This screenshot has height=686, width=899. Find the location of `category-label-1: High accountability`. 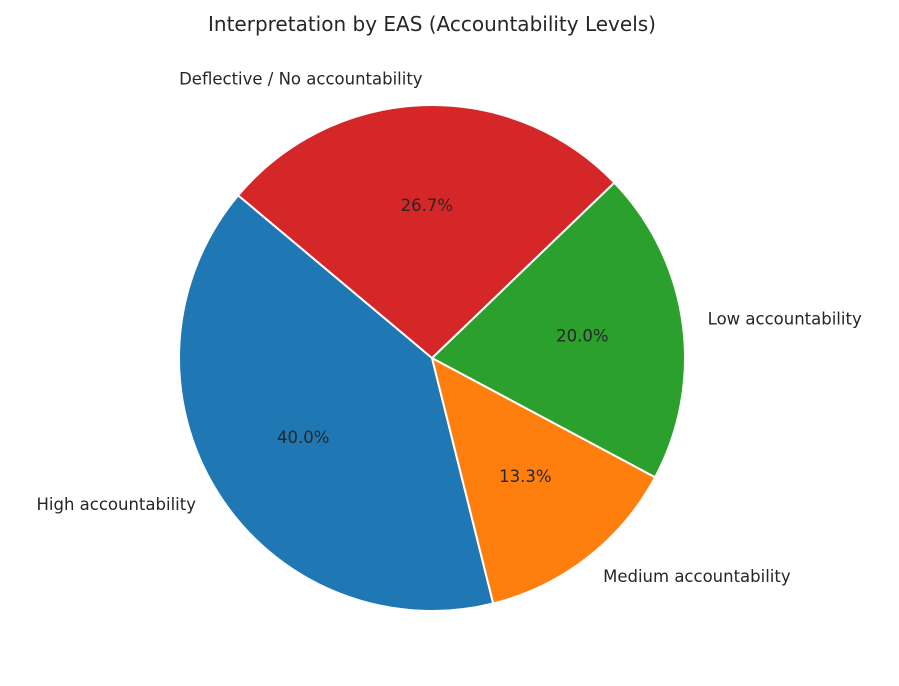

category-label-1: High accountability is located at coordinates (117, 504).